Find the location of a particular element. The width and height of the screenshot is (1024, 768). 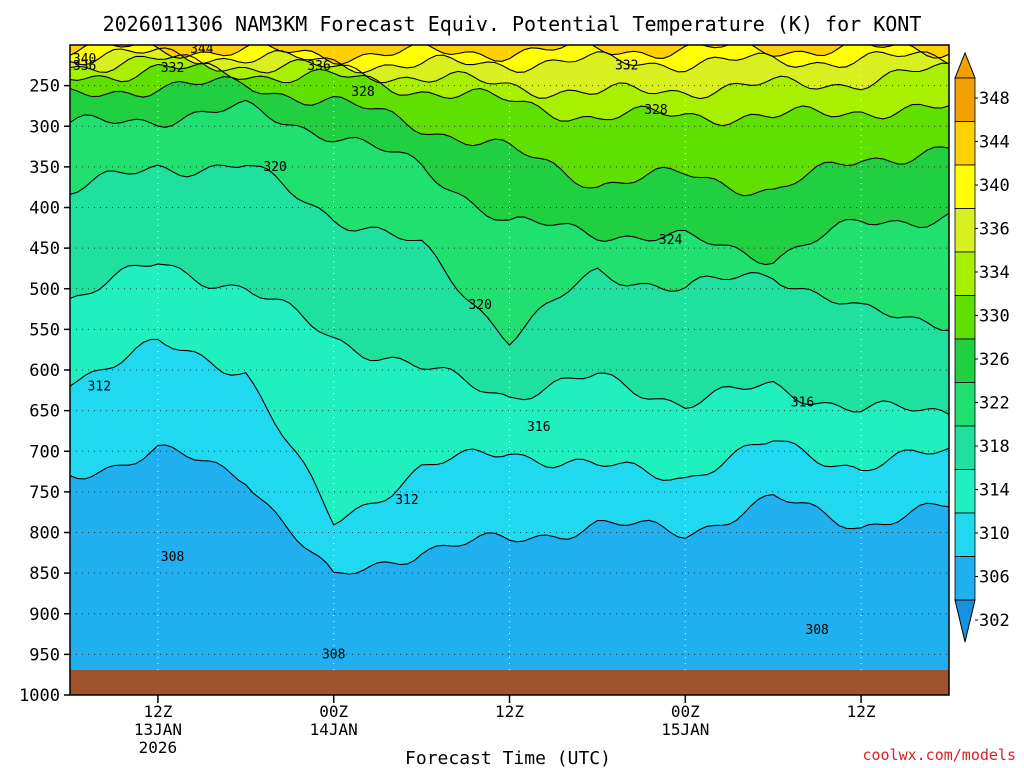

y-tick-label-850: 850 is located at coordinates (44, 574).